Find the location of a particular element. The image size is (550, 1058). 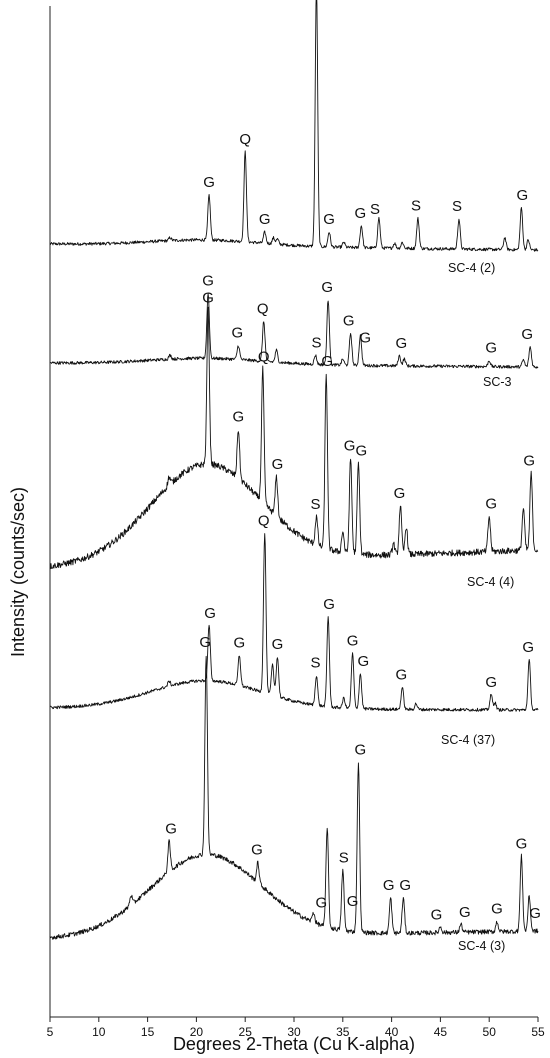

x-tick-label: 45 is located at coordinates (441, 1032).